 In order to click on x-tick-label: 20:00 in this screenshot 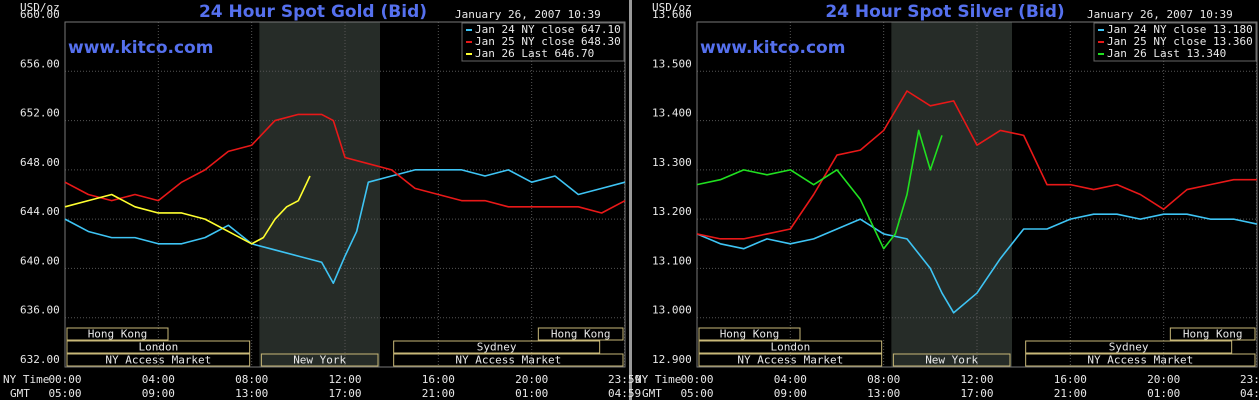, I will do `click(531, 379)`.